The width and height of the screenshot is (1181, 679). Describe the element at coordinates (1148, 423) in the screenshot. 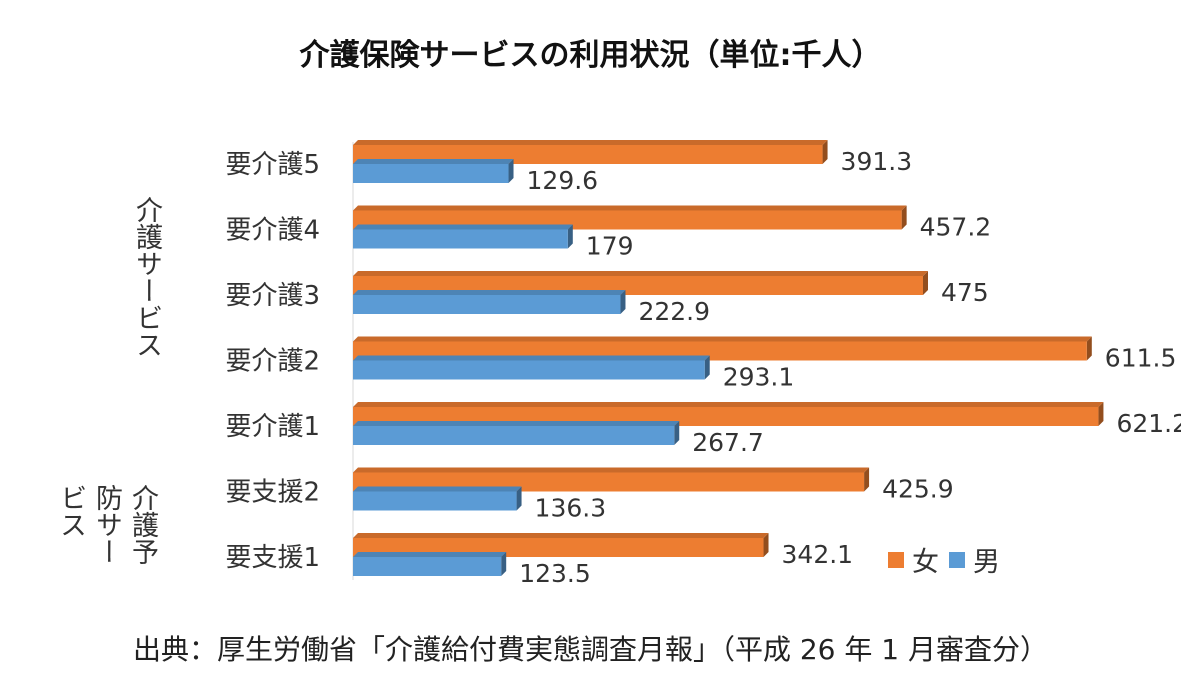

I see `data-label: 621.2` at that location.